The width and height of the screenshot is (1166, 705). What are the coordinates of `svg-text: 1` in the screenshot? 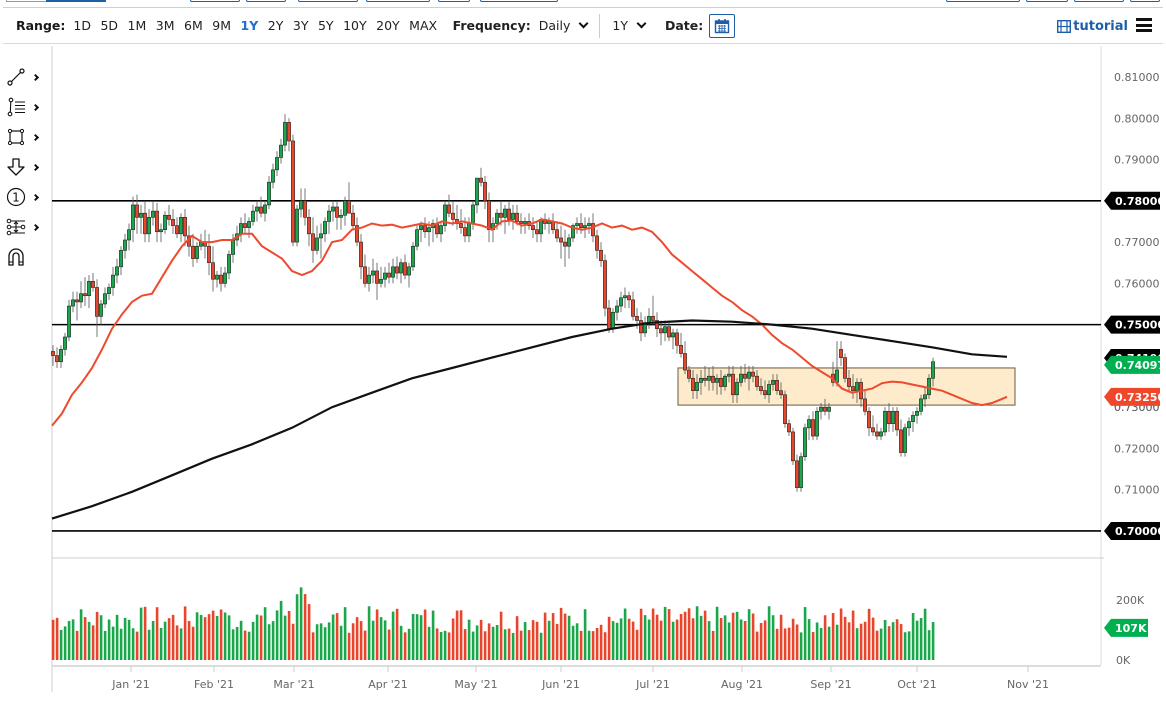 It's located at (16, 198).